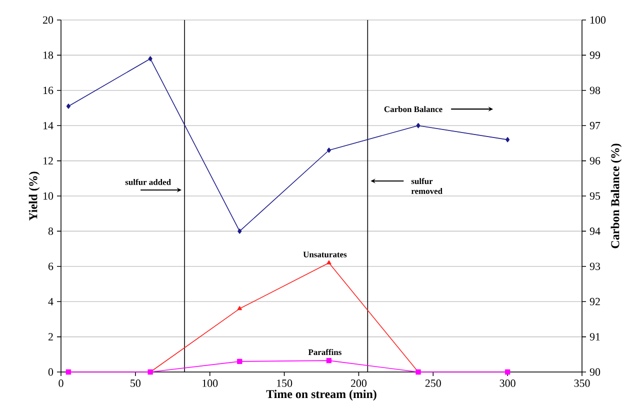 The image size is (630, 418). What do you see at coordinates (48, 126) in the screenshot?
I see `y-tick-label: 14` at bounding box center [48, 126].